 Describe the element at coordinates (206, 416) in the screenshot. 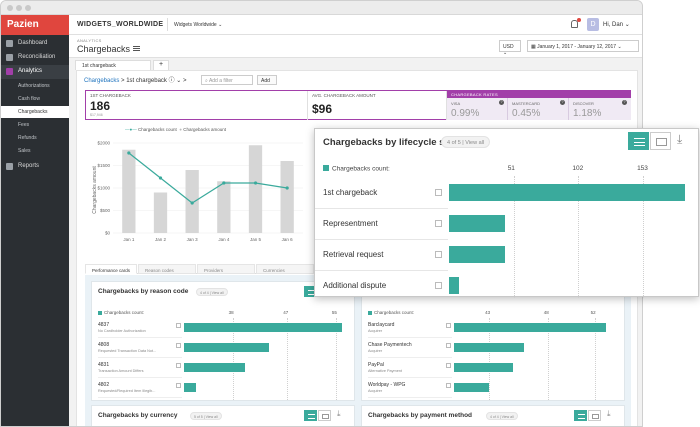

I see `view-all-link: 5 of 5 | View all` at that location.